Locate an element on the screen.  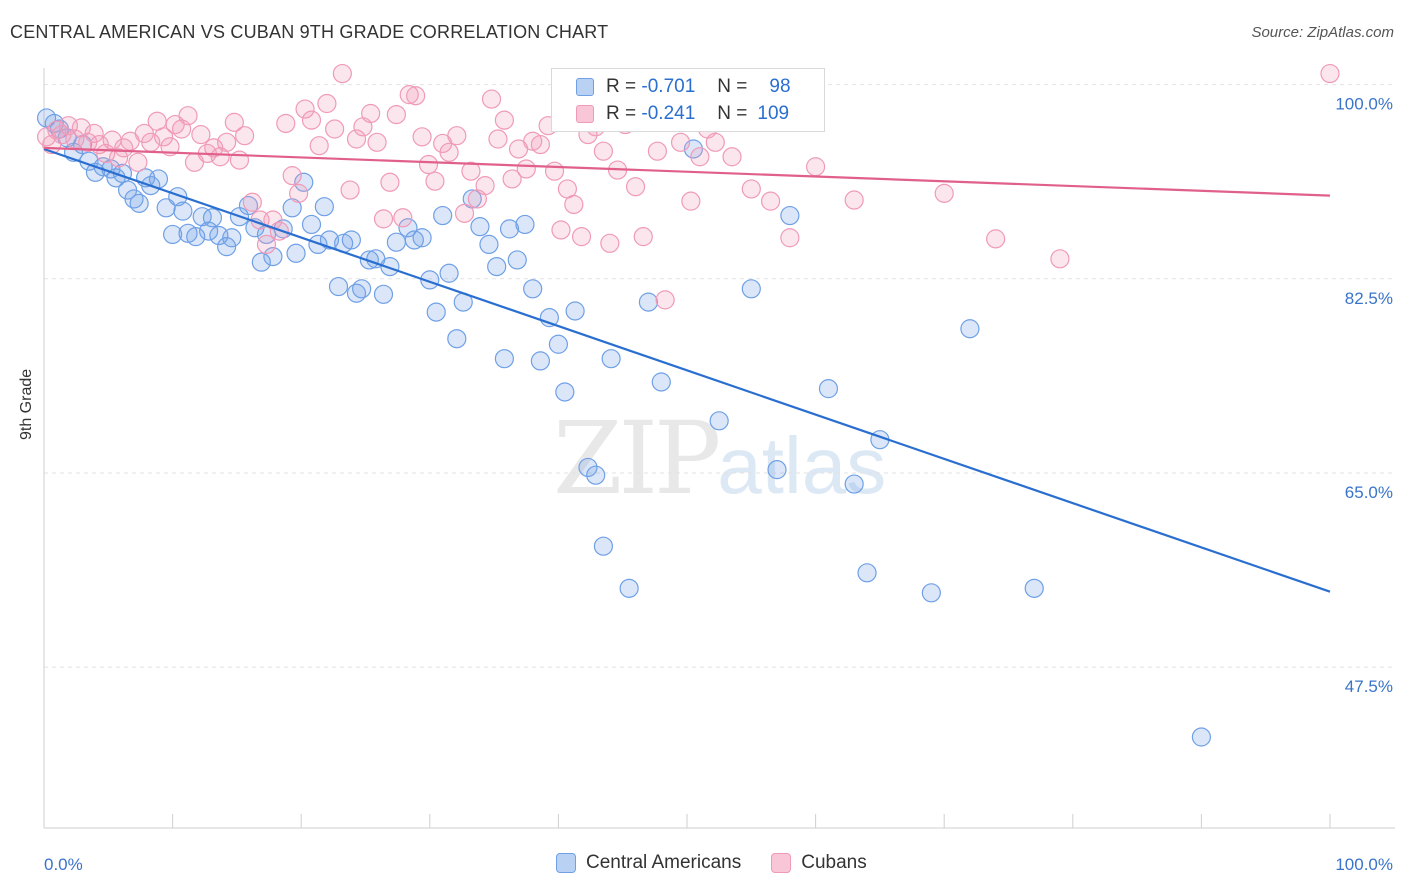
legend-r-label: R = is located at coordinates (621, 113).